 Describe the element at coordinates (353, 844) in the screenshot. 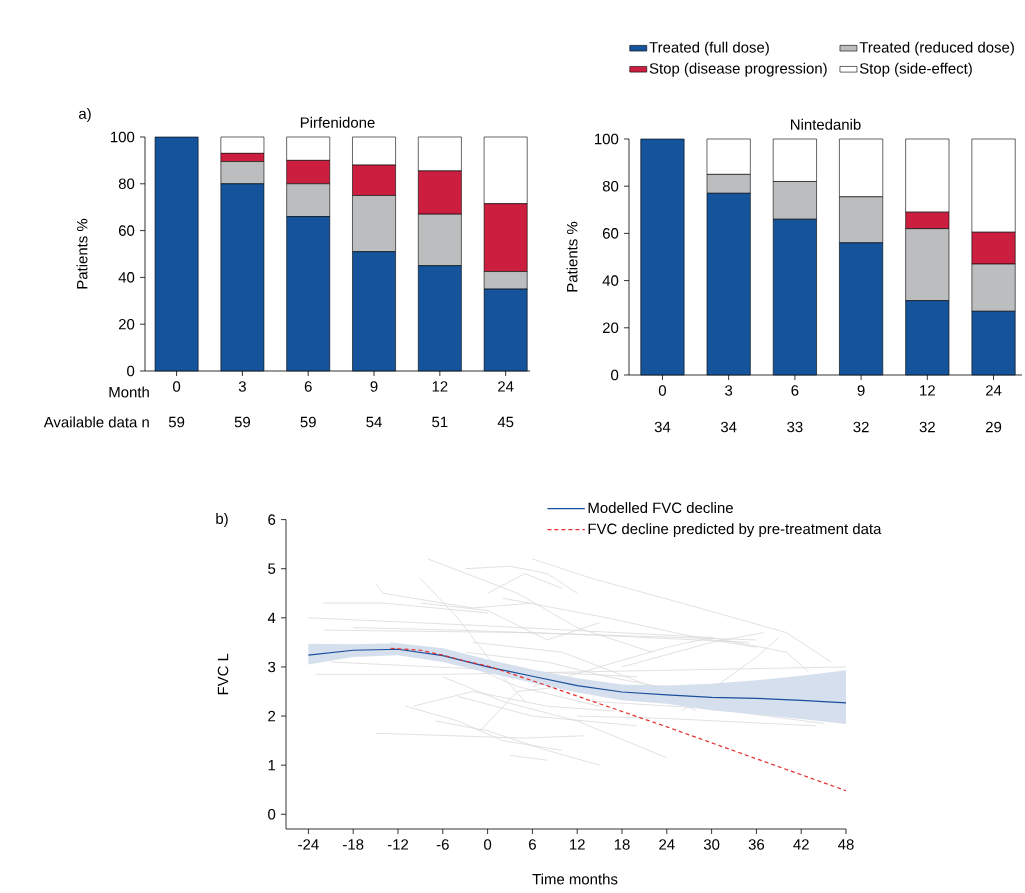

I see `x-tick-label: -18` at that location.